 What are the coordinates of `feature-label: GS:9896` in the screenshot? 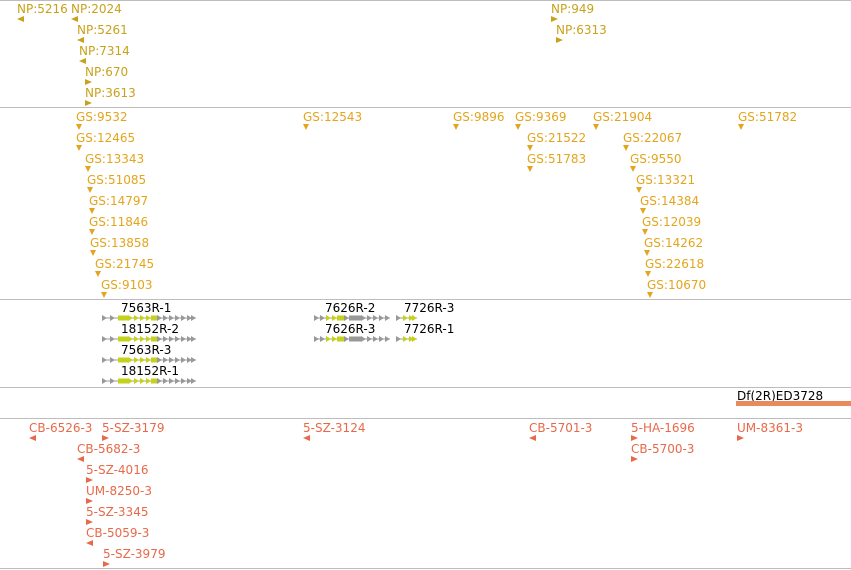 It's located at (479, 117).